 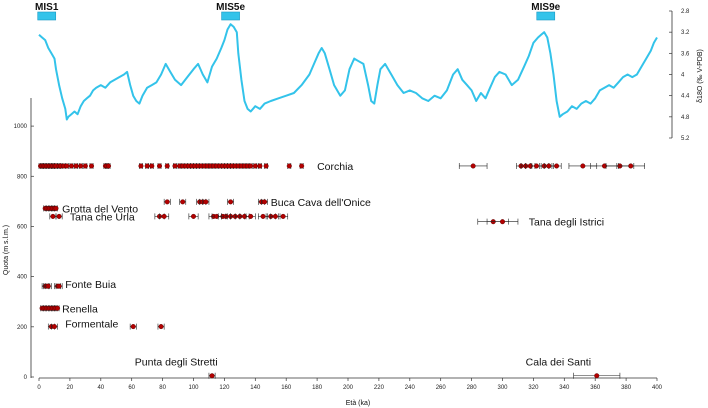 What do you see at coordinates (685, 139) in the screenshot?
I see `y2-tick-label: 5.2` at bounding box center [685, 139].